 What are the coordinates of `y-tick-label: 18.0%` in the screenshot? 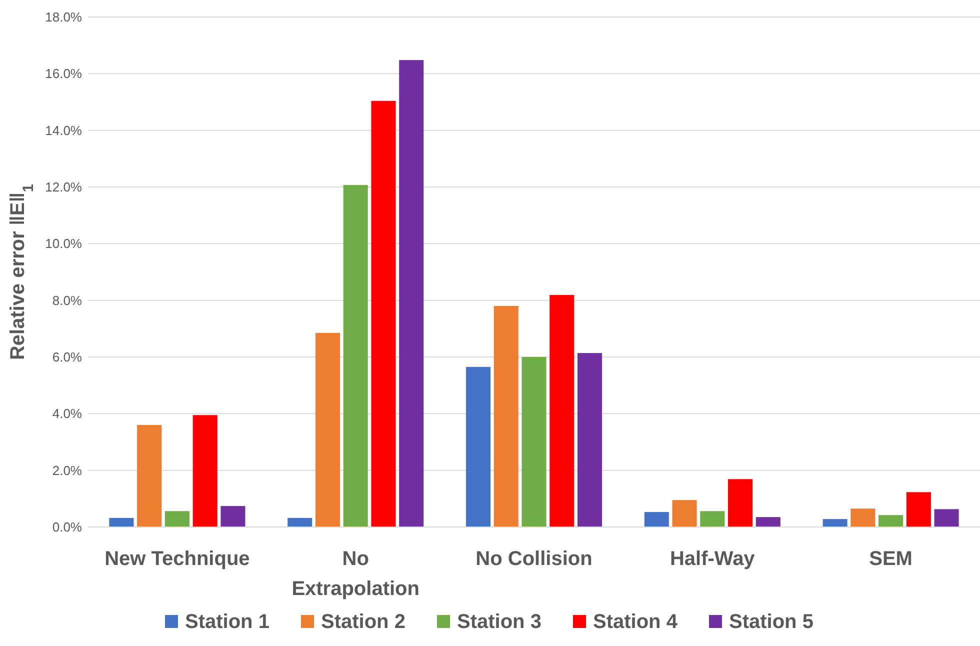 It's located at (63, 17).